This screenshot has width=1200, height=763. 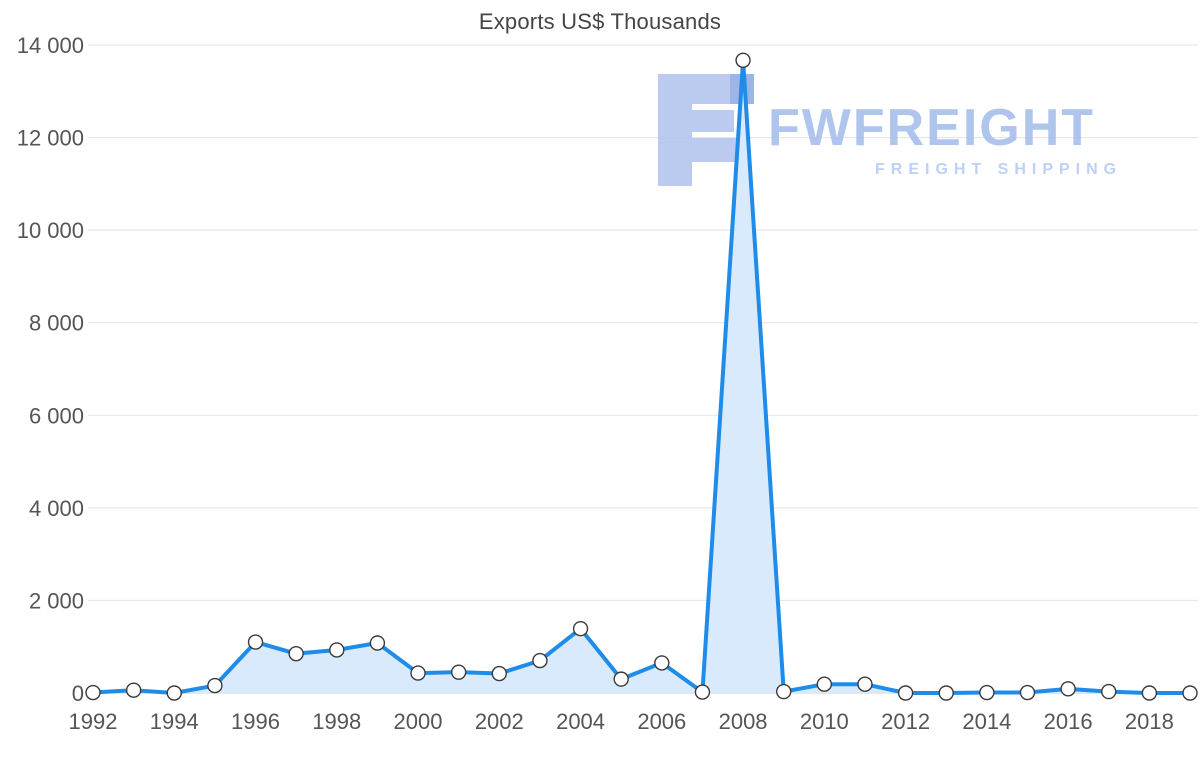 What do you see at coordinates (418, 721) in the screenshot?
I see `x-tick-label: 2000` at bounding box center [418, 721].